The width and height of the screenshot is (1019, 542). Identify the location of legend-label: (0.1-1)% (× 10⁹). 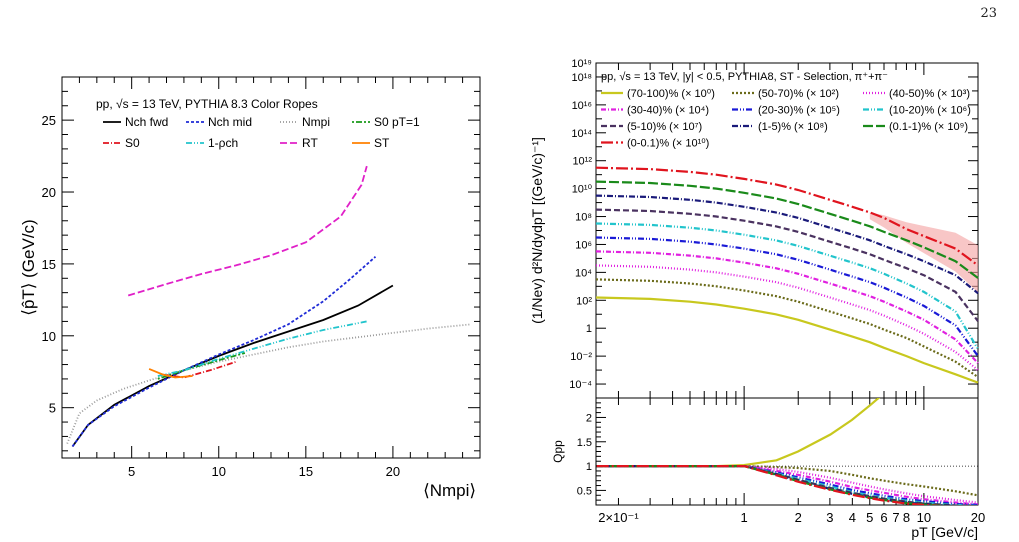
(928, 127).